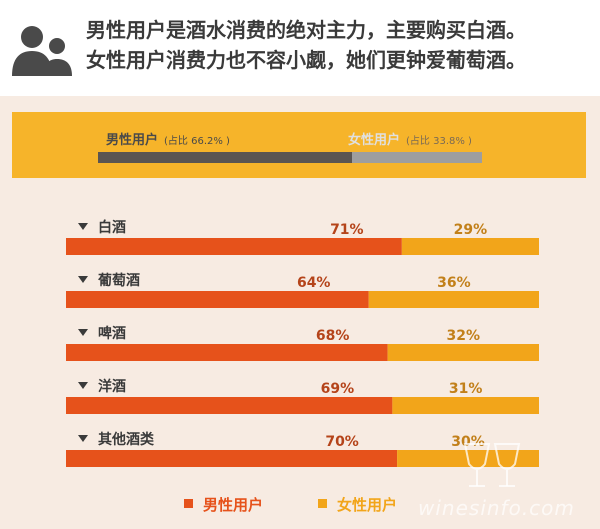 The image size is (600, 529). Describe the element at coordinates (342, 442) in the screenshot. I see `data-label-male: 70%` at that location.